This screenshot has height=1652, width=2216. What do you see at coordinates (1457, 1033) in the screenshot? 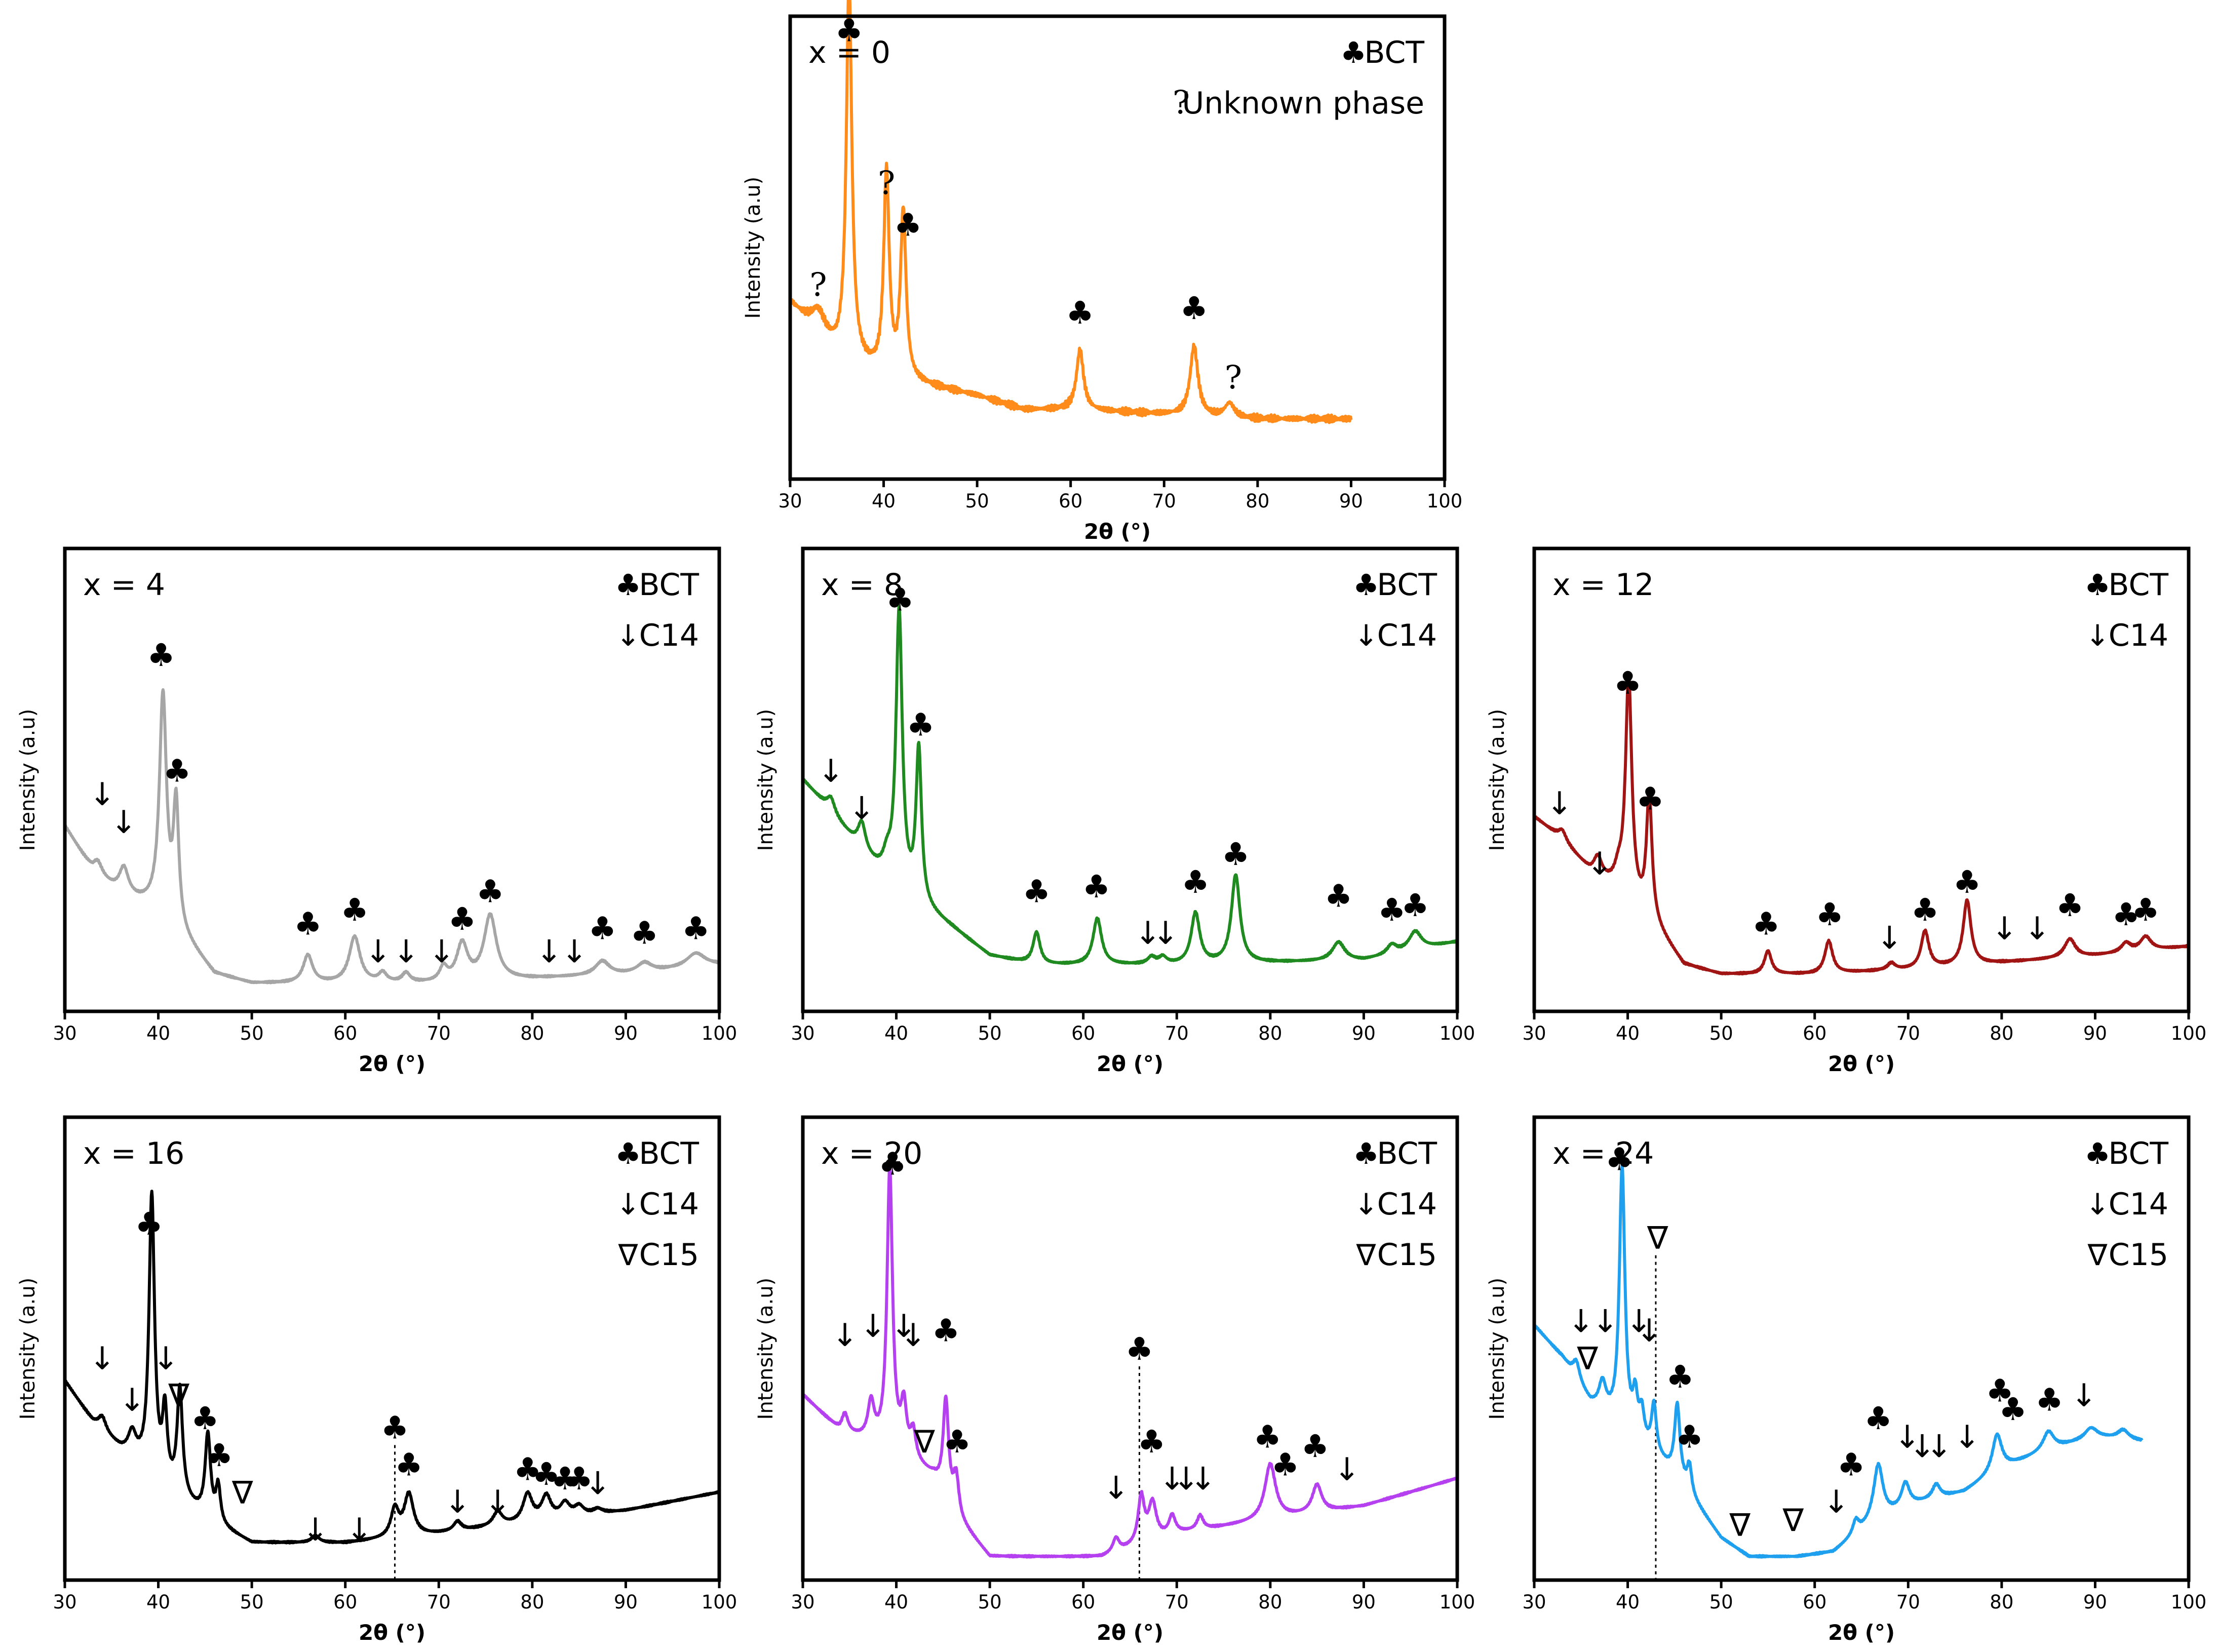
I see `x-tick-label: 100` at bounding box center [1457, 1033].